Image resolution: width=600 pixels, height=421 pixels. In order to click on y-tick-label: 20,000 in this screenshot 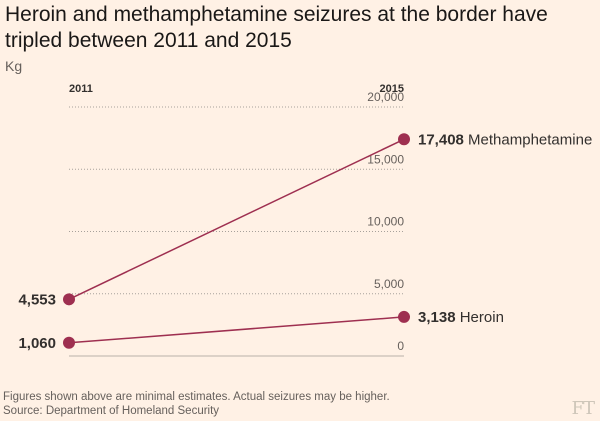, I will do `click(385, 97)`.